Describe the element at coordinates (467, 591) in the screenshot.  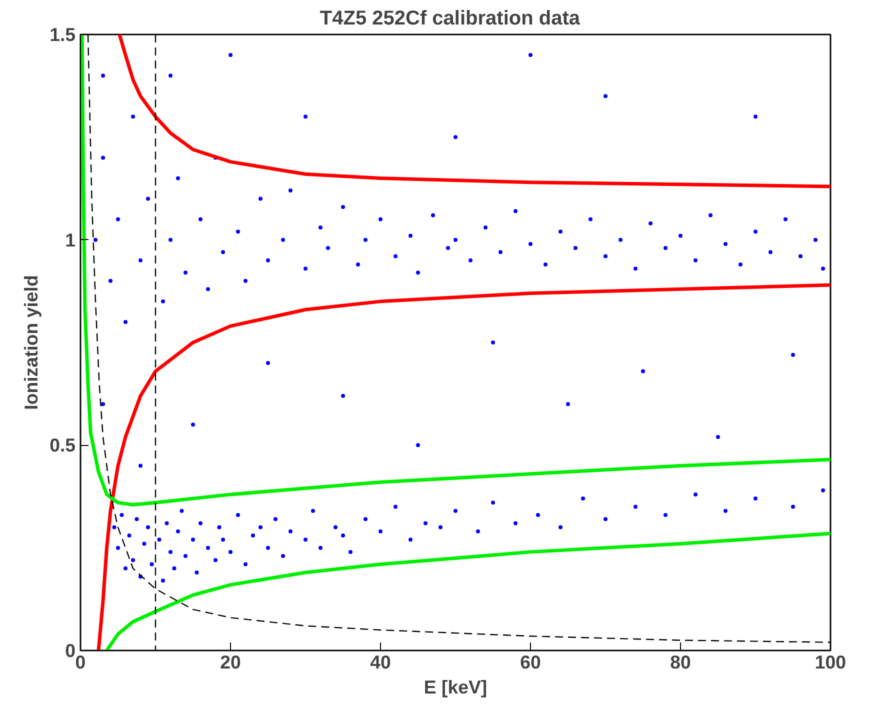
I see `line-series` at that location.